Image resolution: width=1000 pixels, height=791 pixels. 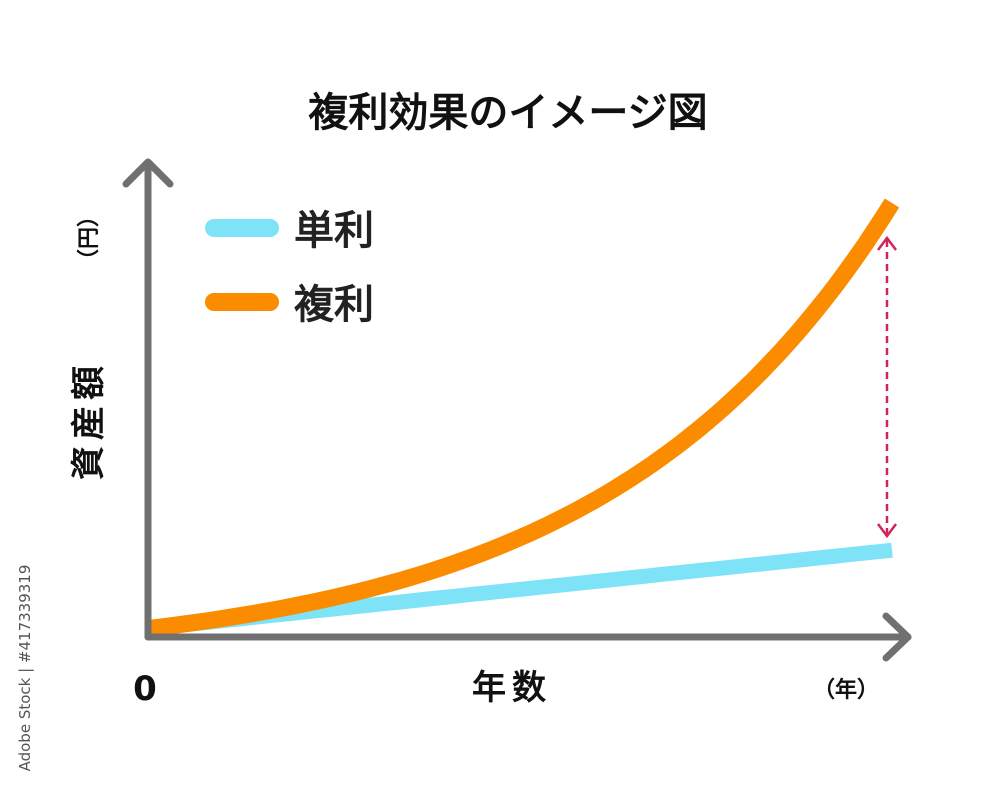 What do you see at coordinates (846, 690) in the screenshot?
I see `x-axis-unit: （年）` at bounding box center [846, 690].